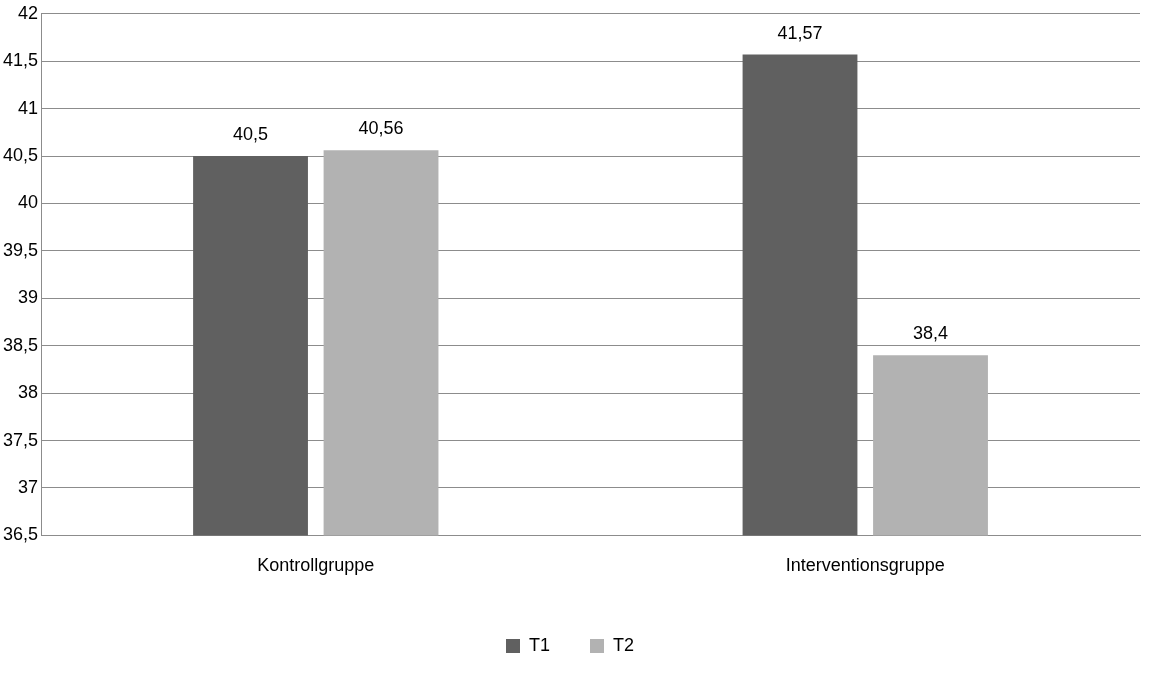 The image size is (1156, 675). I want to click on legend-label: T2, so click(624, 644).